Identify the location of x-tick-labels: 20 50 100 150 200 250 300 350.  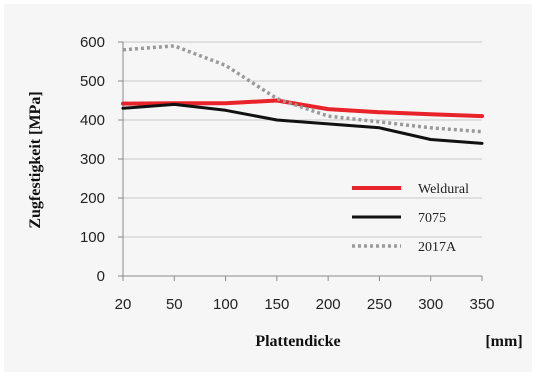
(305, 304).